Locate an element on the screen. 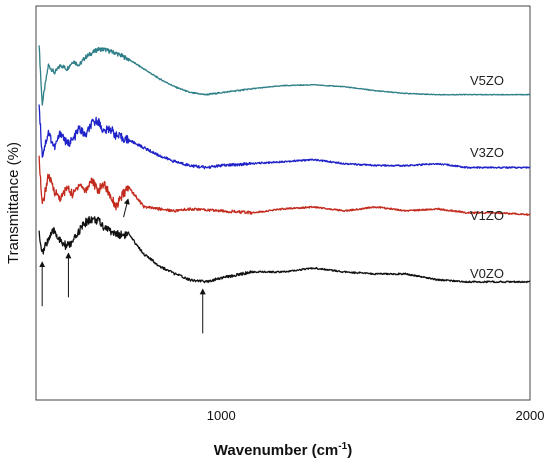 The height and width of the screenshot is (466, 550). band-arrow is located at coordinates (126, 208).